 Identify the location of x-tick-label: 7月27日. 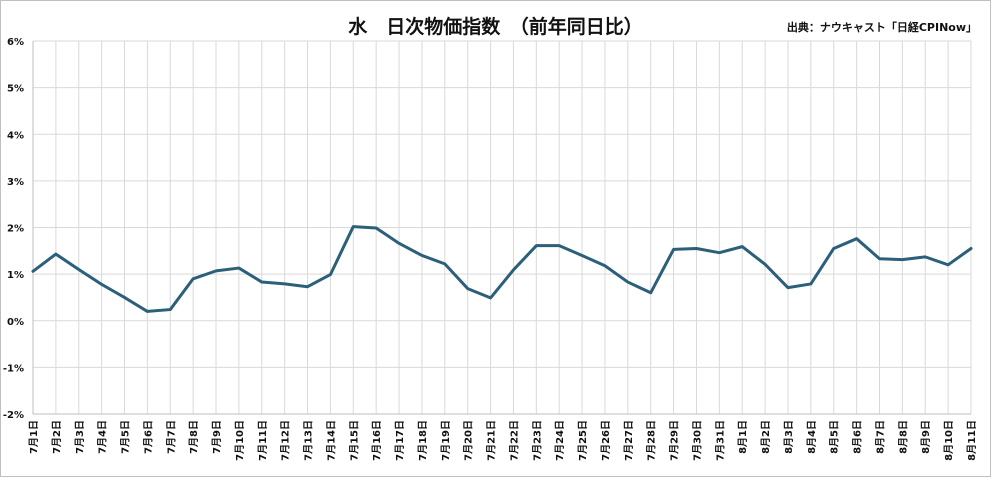
(629, 440).